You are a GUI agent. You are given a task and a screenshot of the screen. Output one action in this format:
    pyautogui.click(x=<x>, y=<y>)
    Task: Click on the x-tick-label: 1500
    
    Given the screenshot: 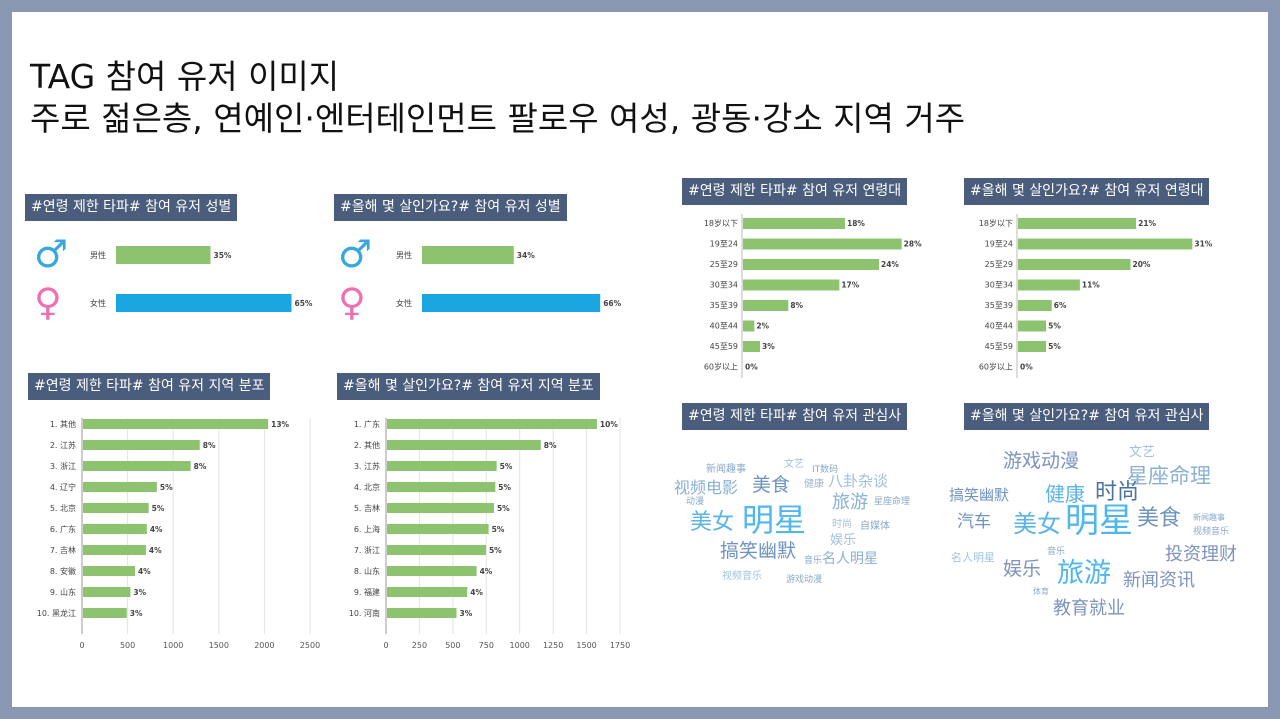 What is the action you would take?
    pyautogui.click(x=219, y=645)
    